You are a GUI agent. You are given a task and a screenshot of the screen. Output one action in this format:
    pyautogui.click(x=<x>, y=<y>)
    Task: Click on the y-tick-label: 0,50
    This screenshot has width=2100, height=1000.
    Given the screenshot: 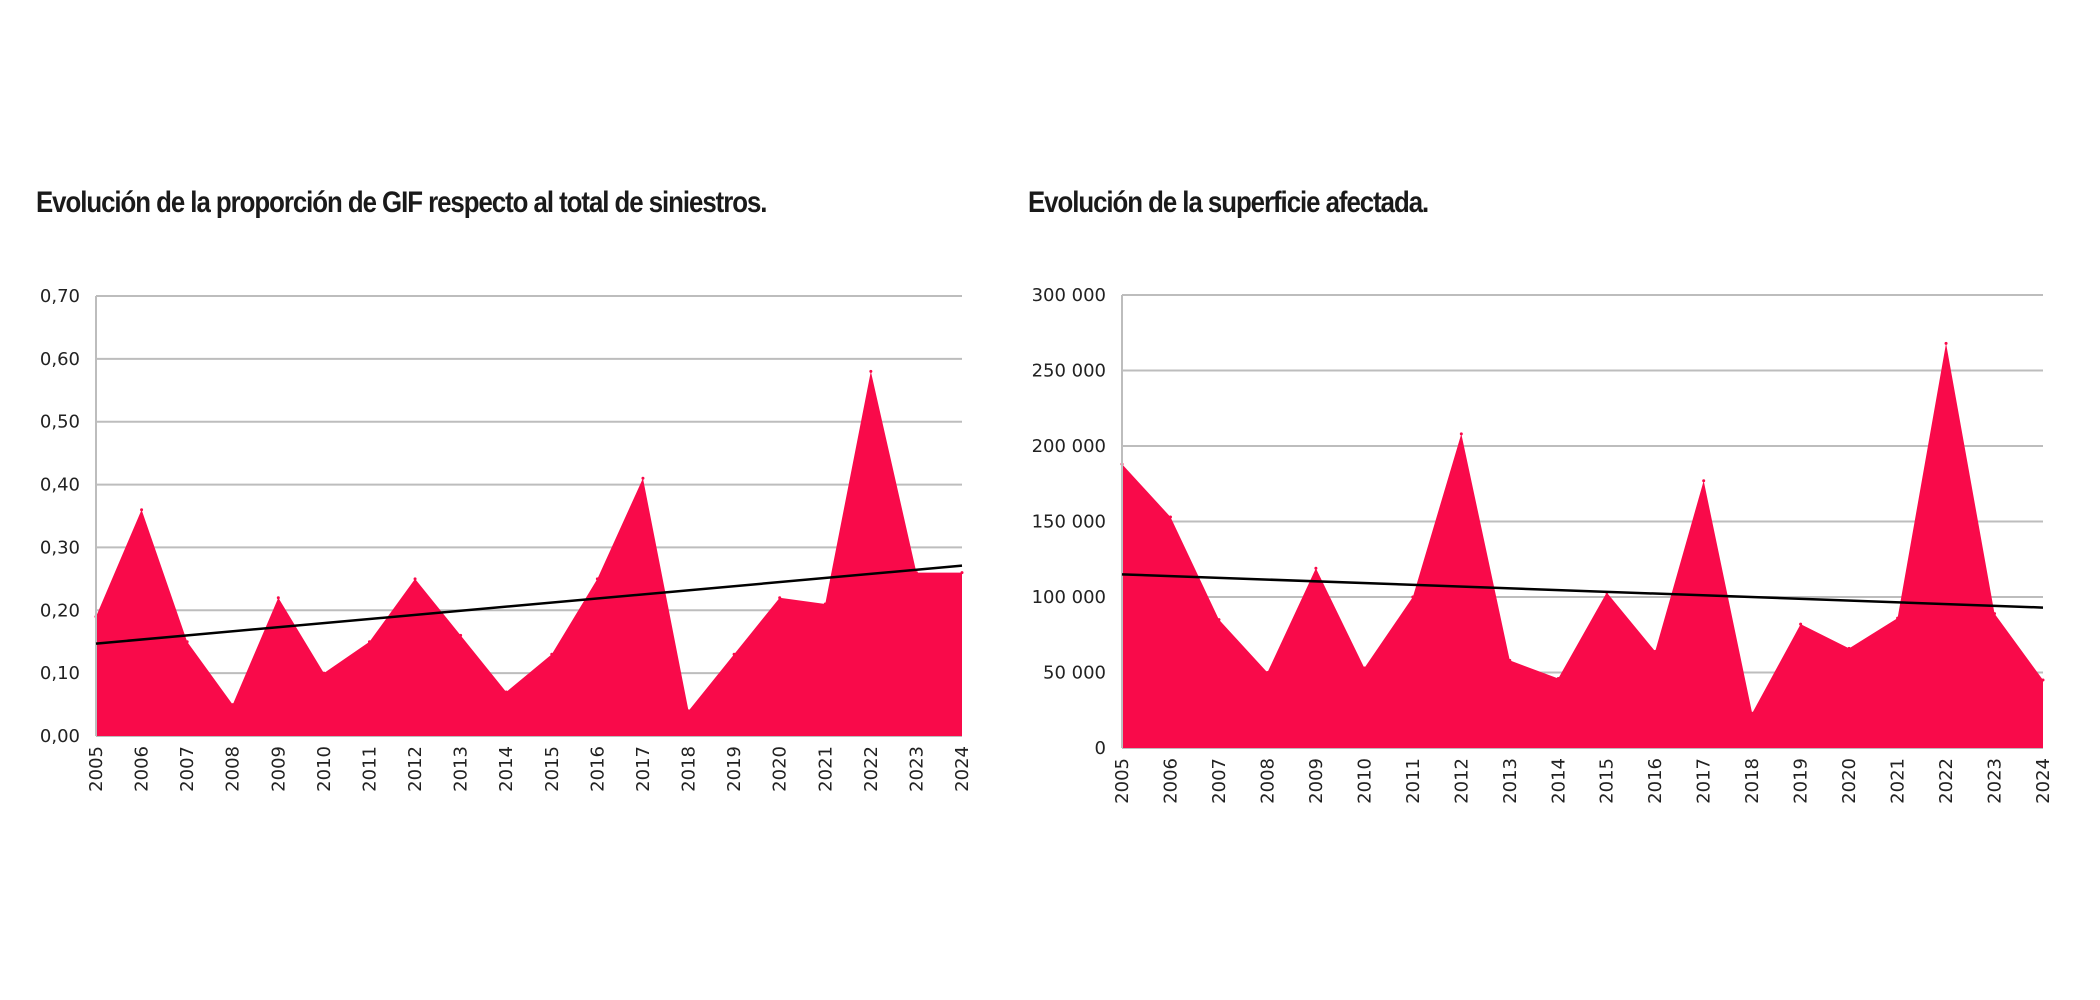 What is the action you would take?
    pyautogui.click(x=60, y=422)
    